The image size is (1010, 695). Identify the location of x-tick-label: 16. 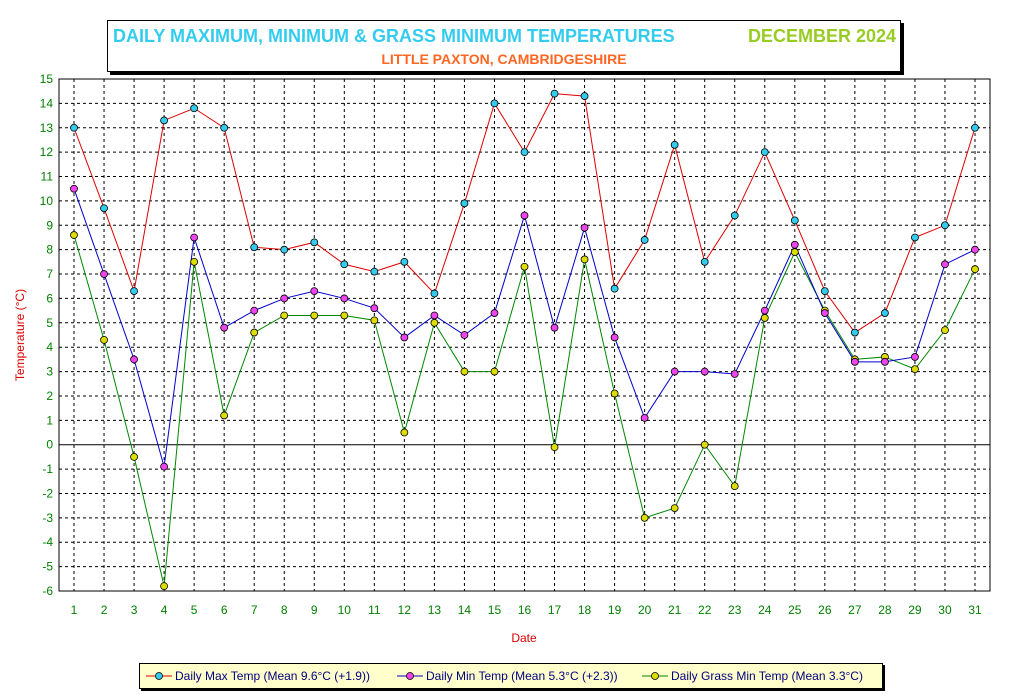
(525, 610).